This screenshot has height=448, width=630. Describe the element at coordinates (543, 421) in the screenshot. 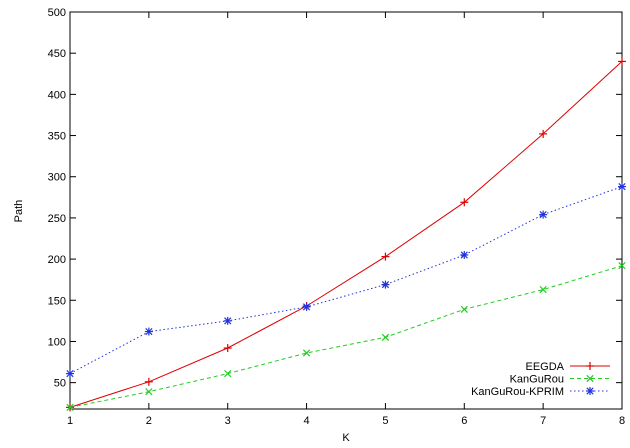

I see `x-tick-label-6: 7` at that location.